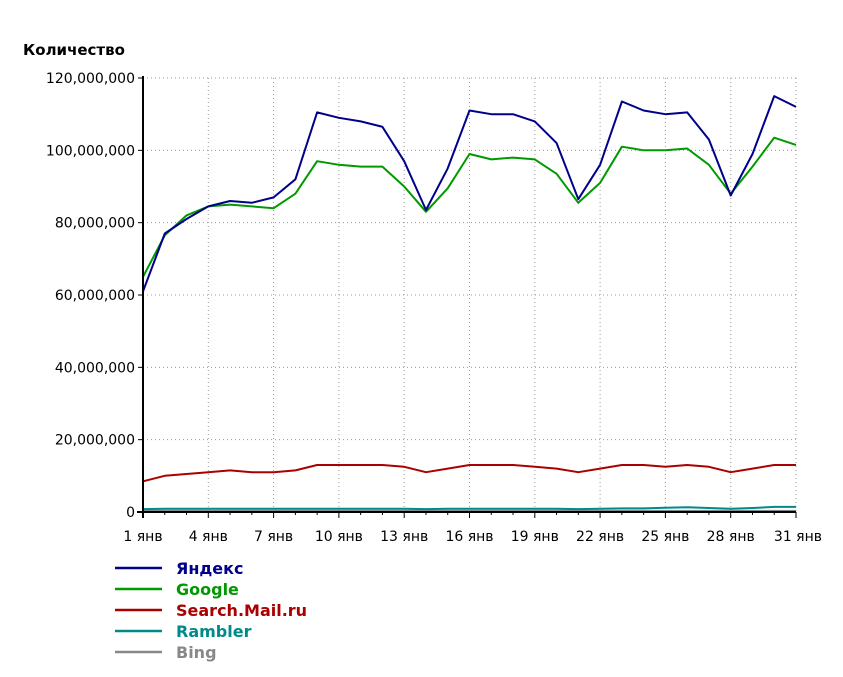  Describe the element at coordinates (214, 631) in the screenshot. I see `legend-label: Rambler` at that location.